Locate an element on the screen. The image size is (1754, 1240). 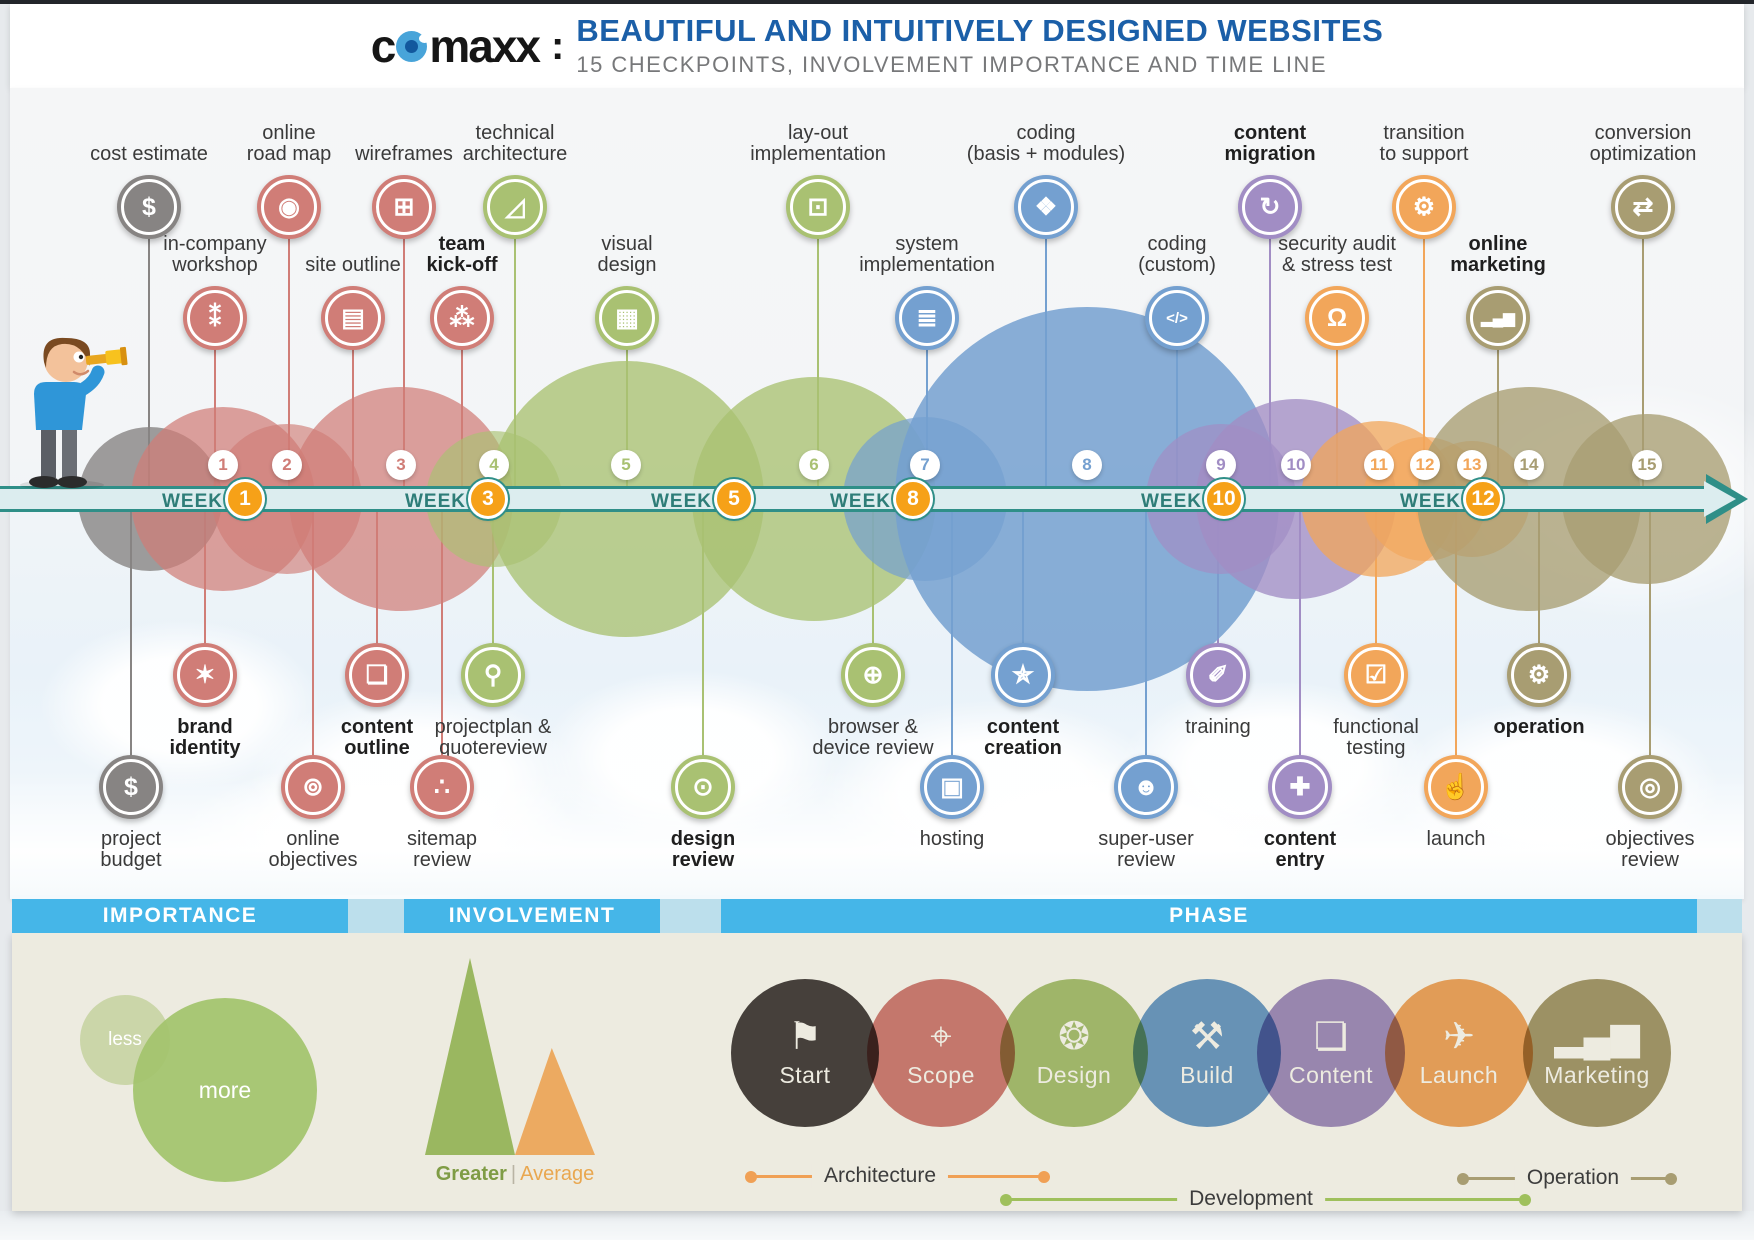
phase-launch-label: Launch is located at coordinates (1459, 1074).